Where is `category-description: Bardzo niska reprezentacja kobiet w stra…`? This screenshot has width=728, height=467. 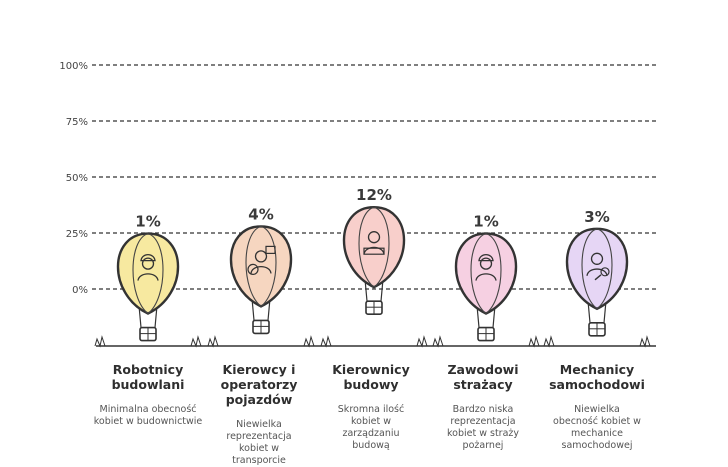 category-description: Bardzo niska reprezentacja kobiet w stra… is located at coordinates (483, 427).